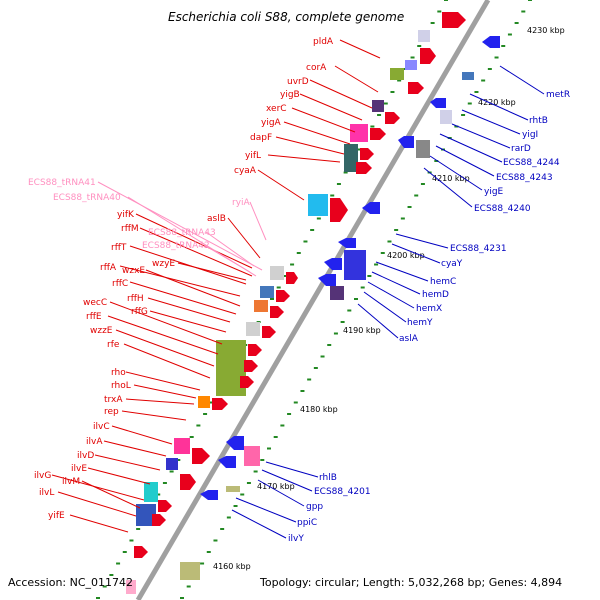  I want to click on gene-label-yigE: yigE, so click(494, 192).